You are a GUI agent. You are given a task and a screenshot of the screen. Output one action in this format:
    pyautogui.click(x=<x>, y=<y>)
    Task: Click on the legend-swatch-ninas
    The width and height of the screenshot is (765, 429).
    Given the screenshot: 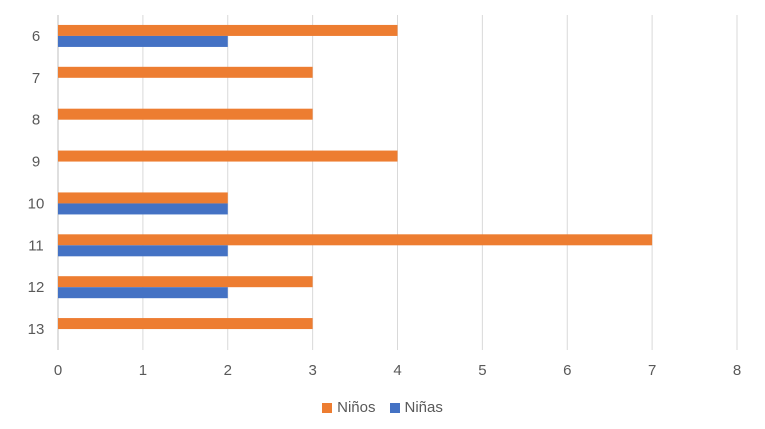 What is the action you would take?
    pyautogui.click(x=394, y=407)
    